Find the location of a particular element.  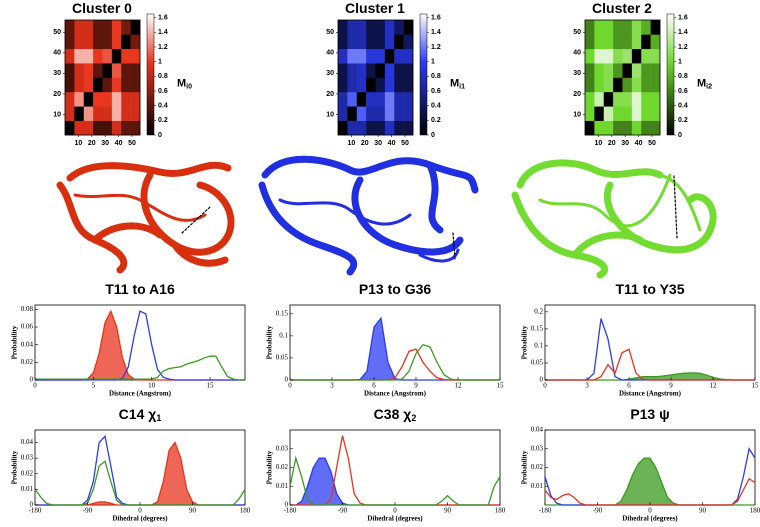

plot-frame is located at coordinates (375, 77).